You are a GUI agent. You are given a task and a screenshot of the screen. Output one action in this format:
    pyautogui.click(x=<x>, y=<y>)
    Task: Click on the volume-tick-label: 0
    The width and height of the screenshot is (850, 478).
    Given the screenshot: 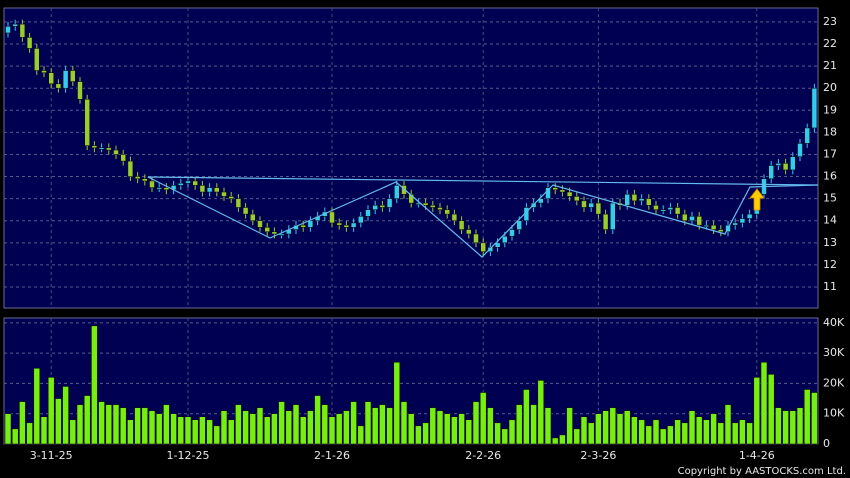 What is the action you would take?
    pyautogui.click(x=826, y=443)
    